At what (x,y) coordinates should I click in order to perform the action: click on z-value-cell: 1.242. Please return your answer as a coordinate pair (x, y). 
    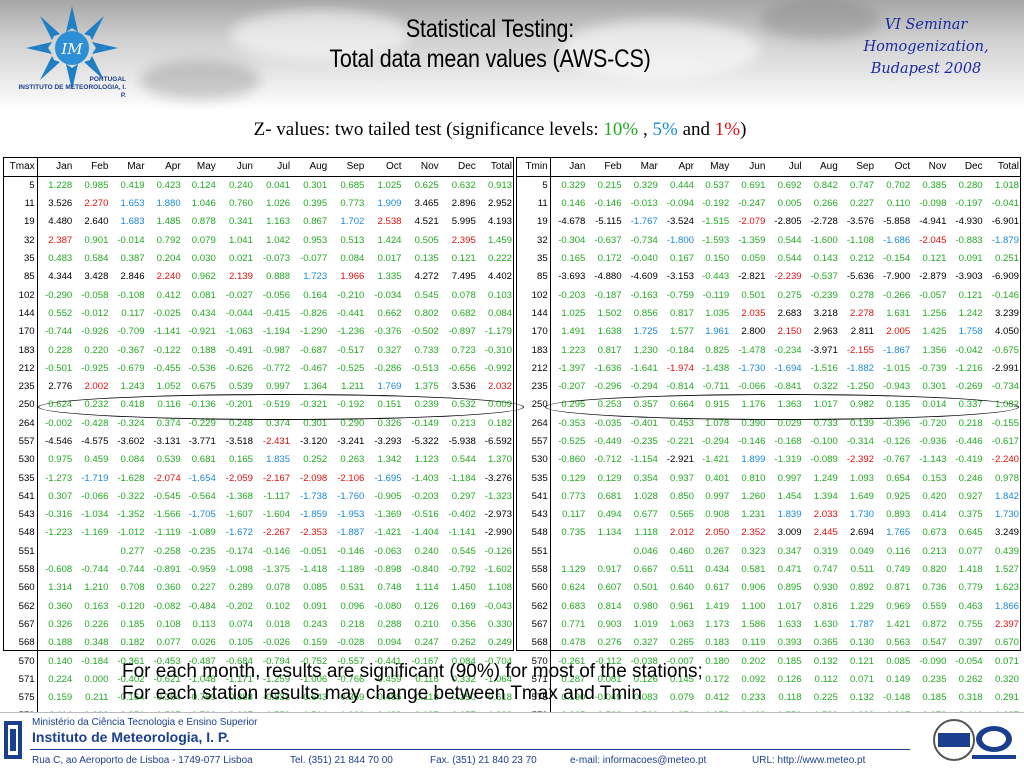
    Looking at the image, I should click on (970, 313).